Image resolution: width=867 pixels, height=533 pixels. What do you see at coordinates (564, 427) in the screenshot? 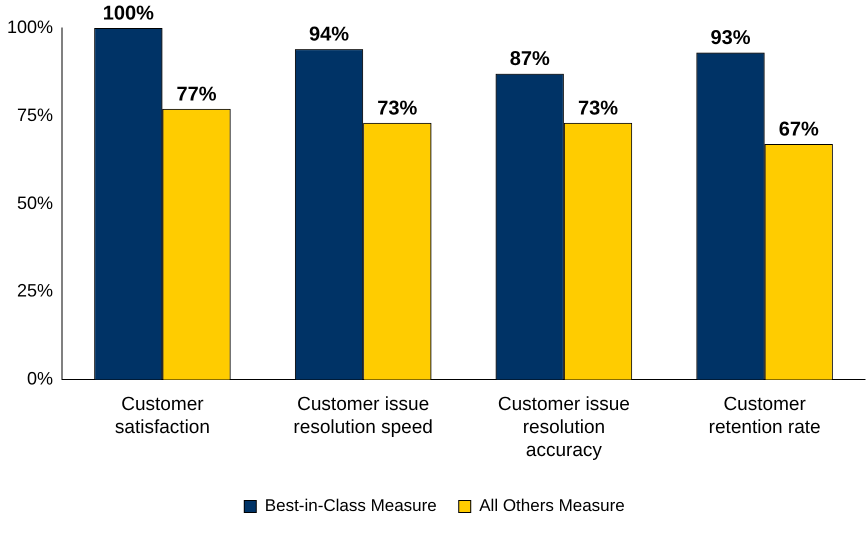
I see `x-tick-label: Customer issue resolution accuracy` at bounding box center [564, 427].